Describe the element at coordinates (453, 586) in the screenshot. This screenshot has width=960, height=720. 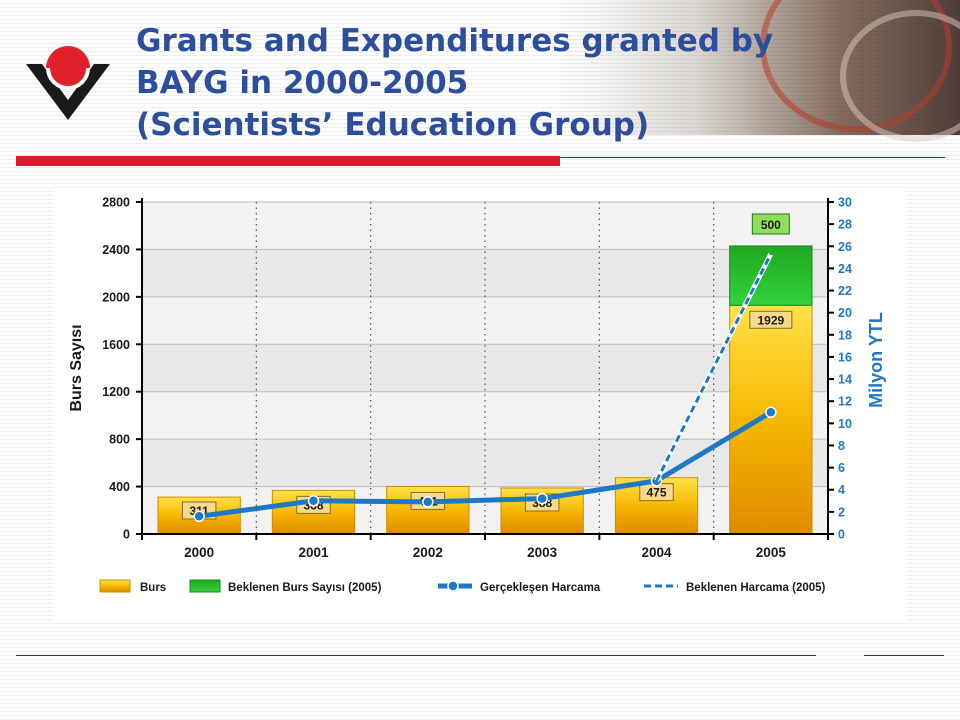
I see `legend-swatch-actual-dot` at that location.